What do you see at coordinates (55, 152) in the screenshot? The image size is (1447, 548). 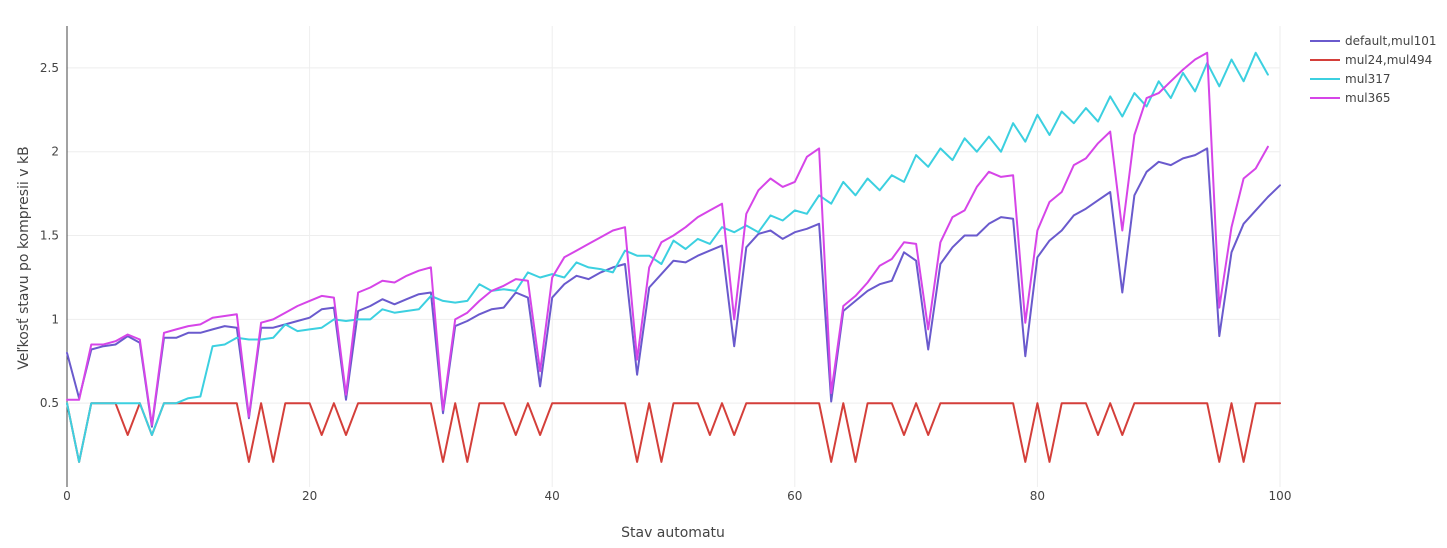 I see `y-tick-label: 2` at bounding box center [55, 152].